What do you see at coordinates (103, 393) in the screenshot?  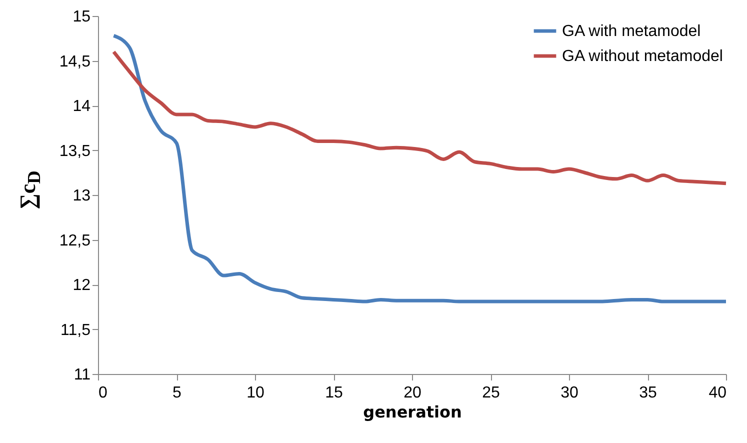 I see `x-tick-label: 0` at bounding box center [103, 393].